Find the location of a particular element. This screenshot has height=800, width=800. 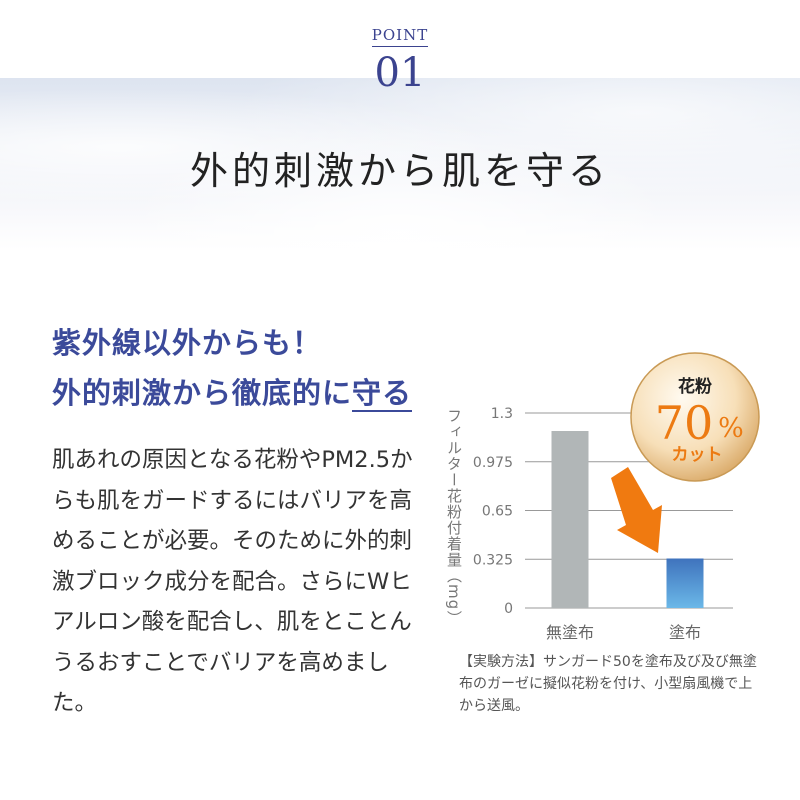

section-heading: 紫外線以外からも！ 外的刺激から徹底的に守る is located at coordinates (232, 368).